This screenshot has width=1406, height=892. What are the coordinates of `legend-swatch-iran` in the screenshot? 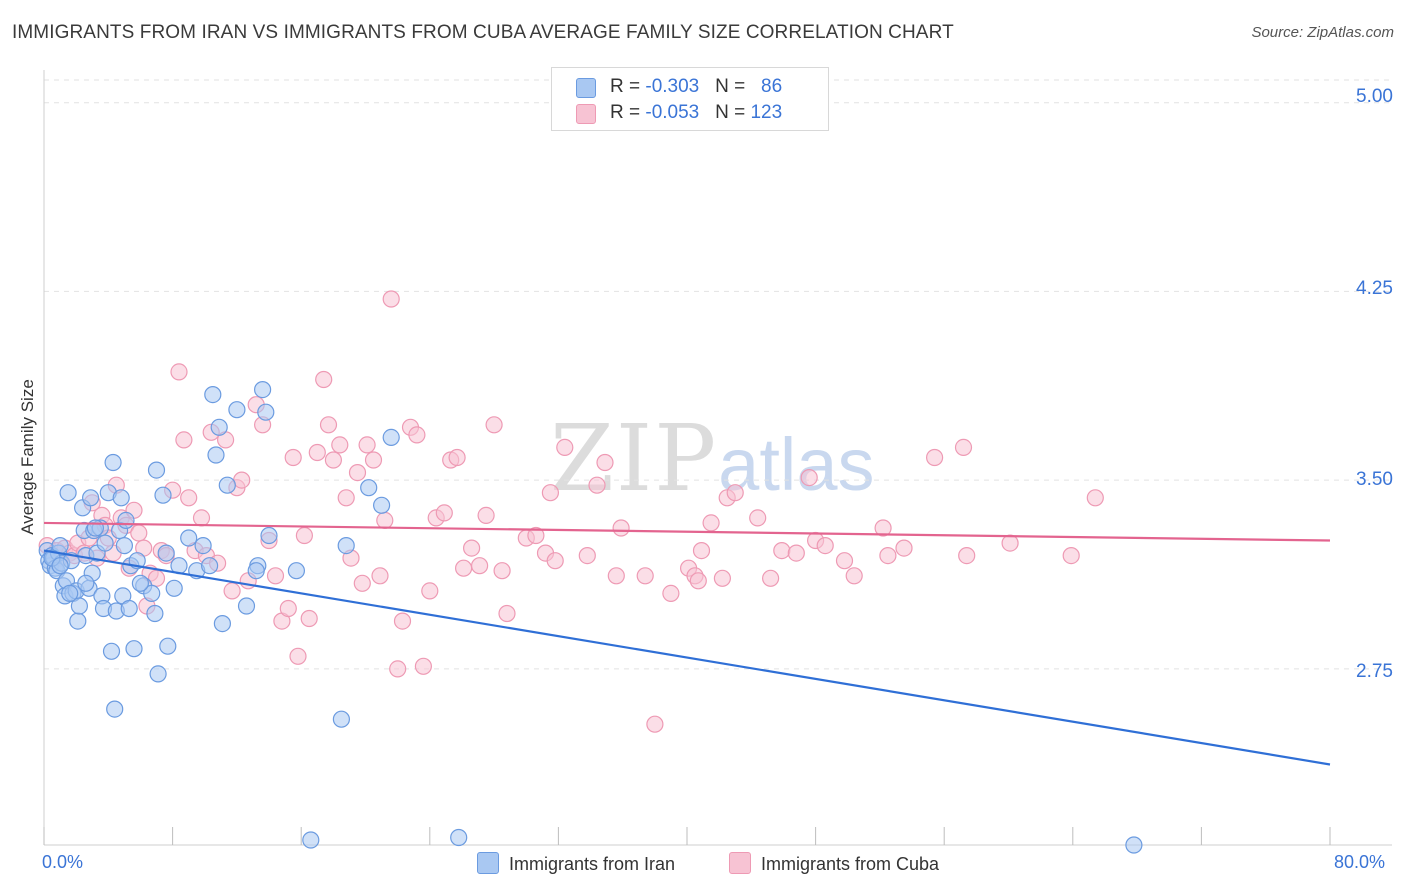 It's located at (586, 88).